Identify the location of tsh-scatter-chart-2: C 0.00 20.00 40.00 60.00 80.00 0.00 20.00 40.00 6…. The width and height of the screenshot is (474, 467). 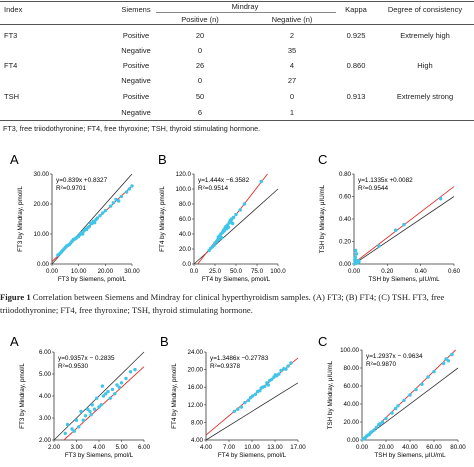
(392, 396).